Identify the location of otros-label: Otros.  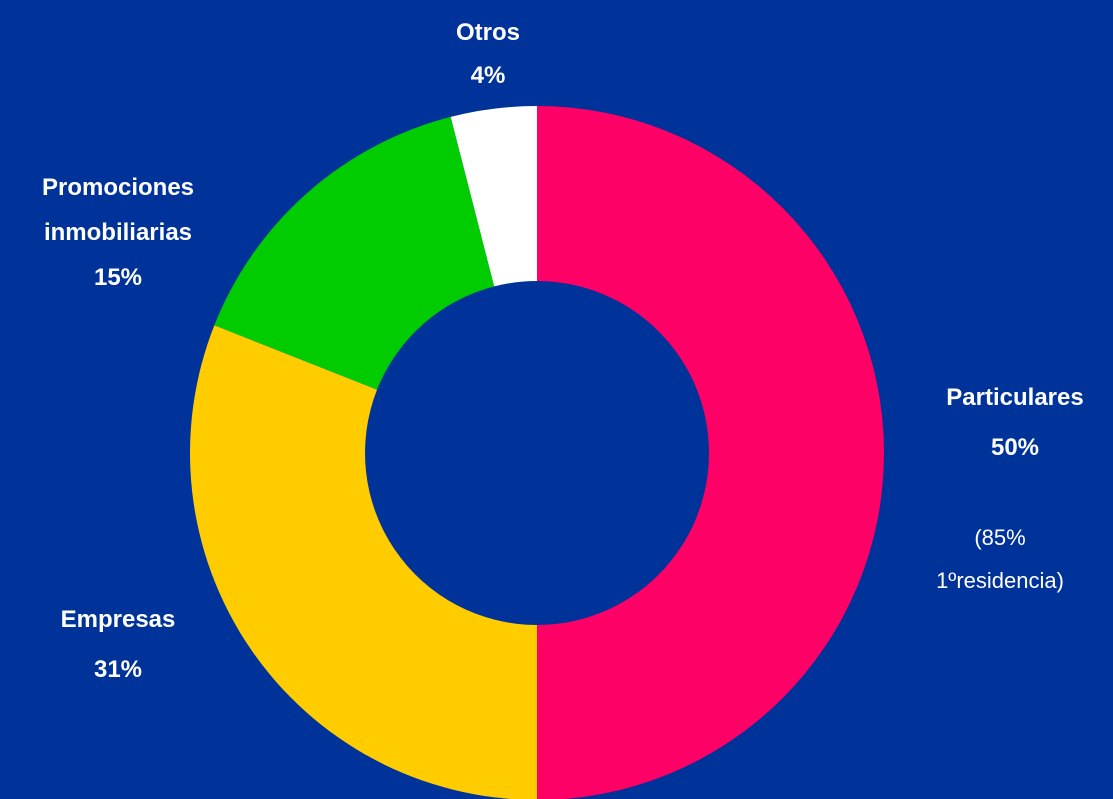
(488, 32).